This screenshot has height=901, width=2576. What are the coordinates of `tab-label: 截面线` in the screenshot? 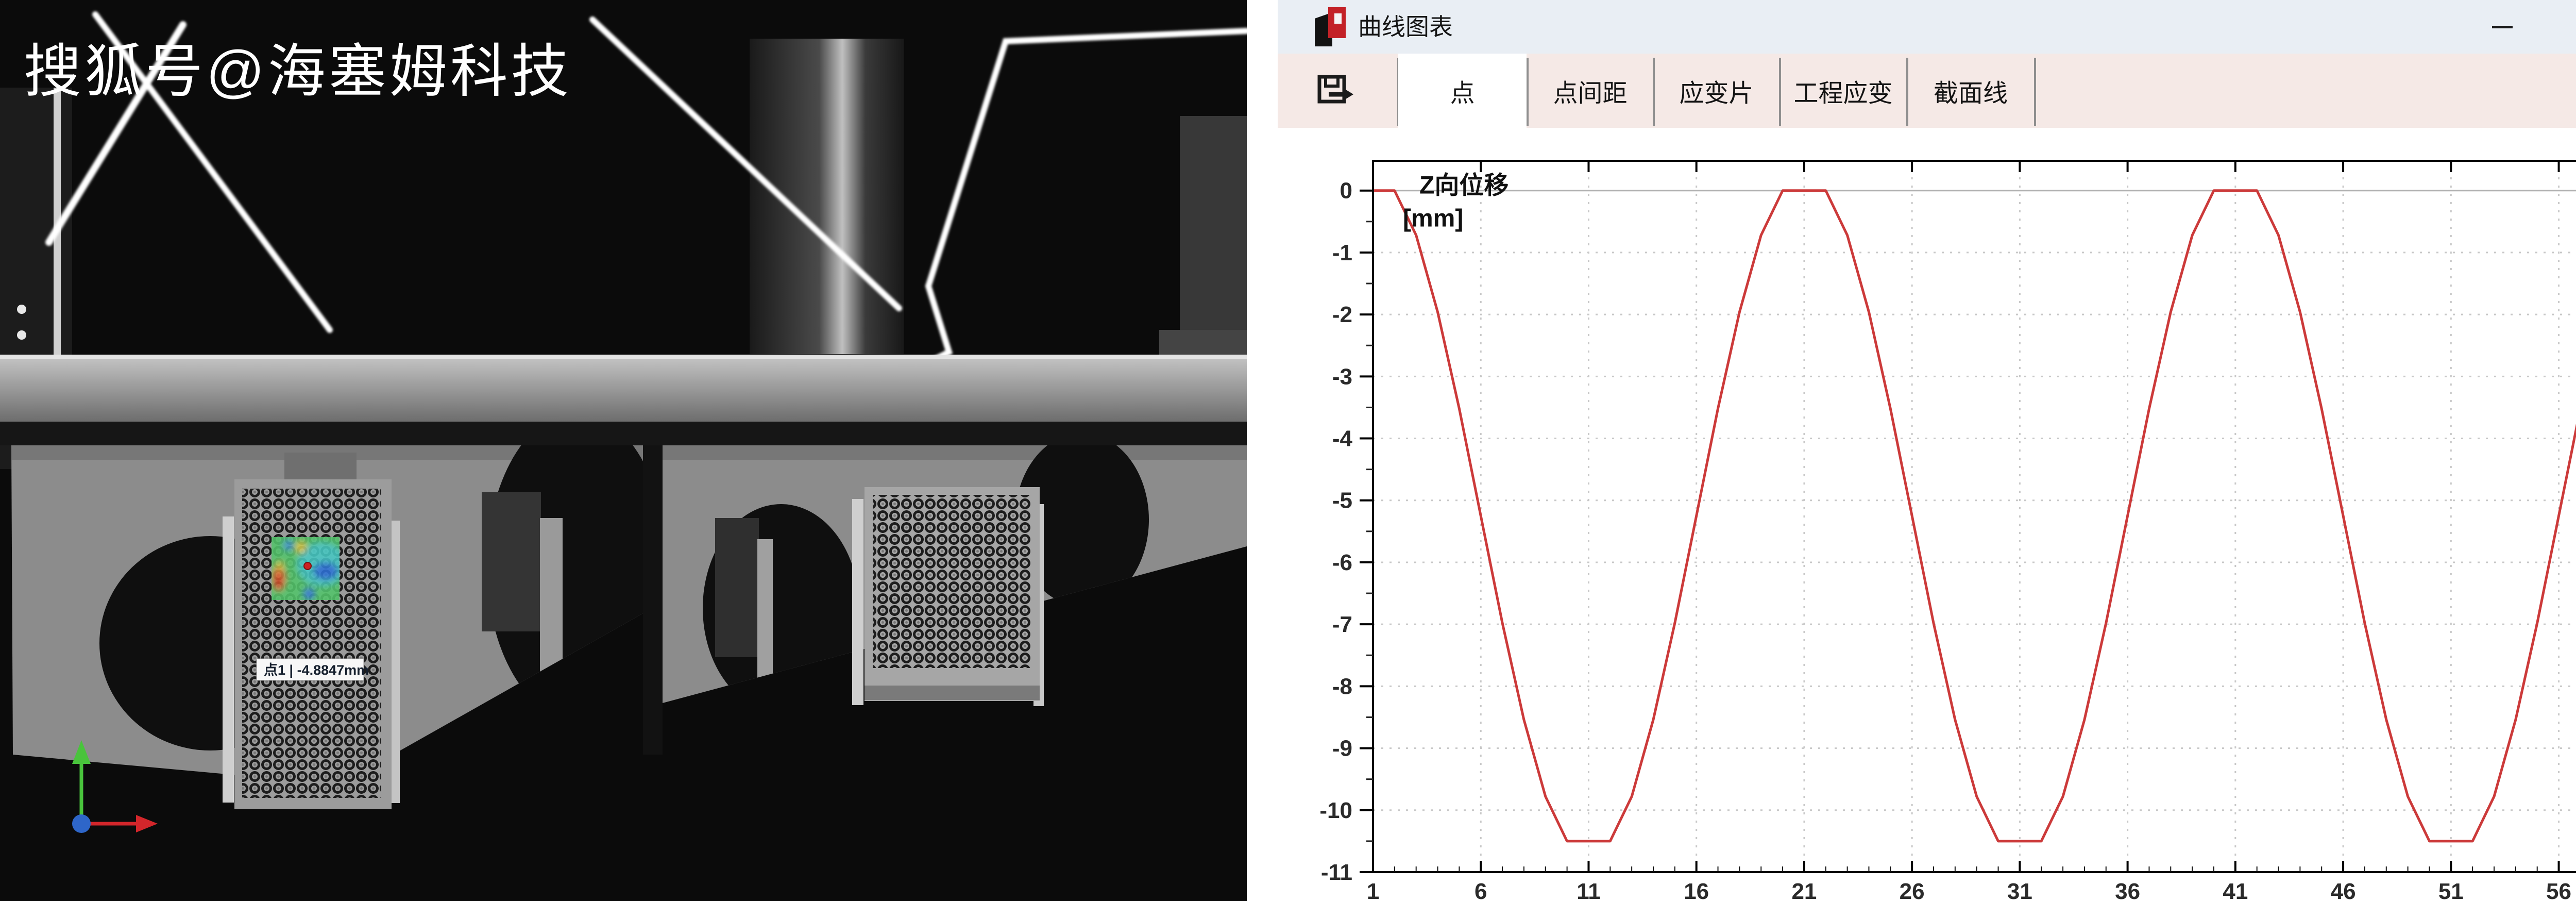 It's located at (1970, 93).